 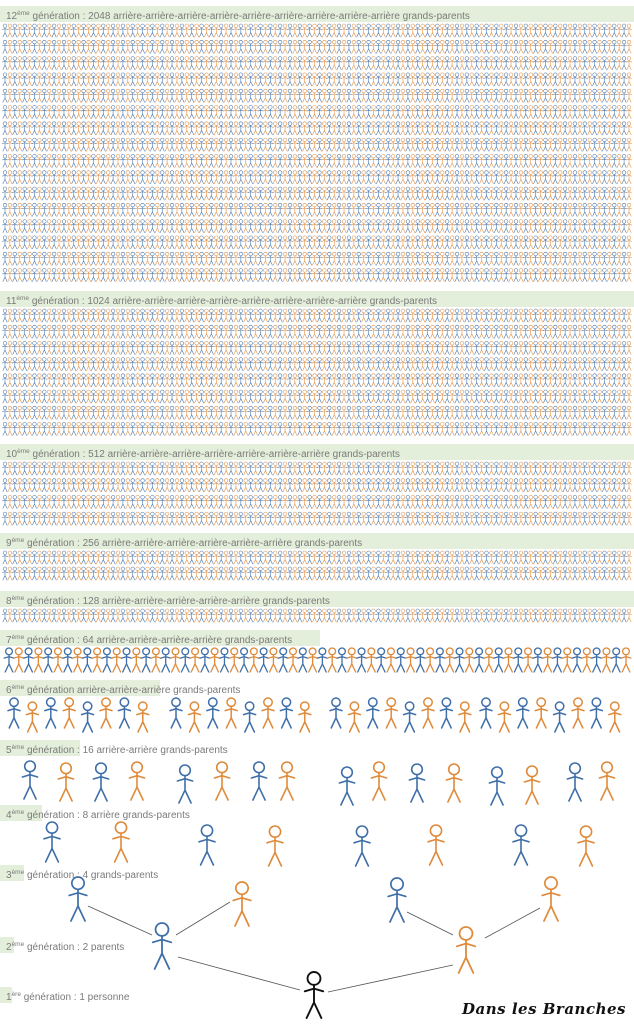 I want to click on generation-text: génération : 1 personne, so click(x=75, y=997).